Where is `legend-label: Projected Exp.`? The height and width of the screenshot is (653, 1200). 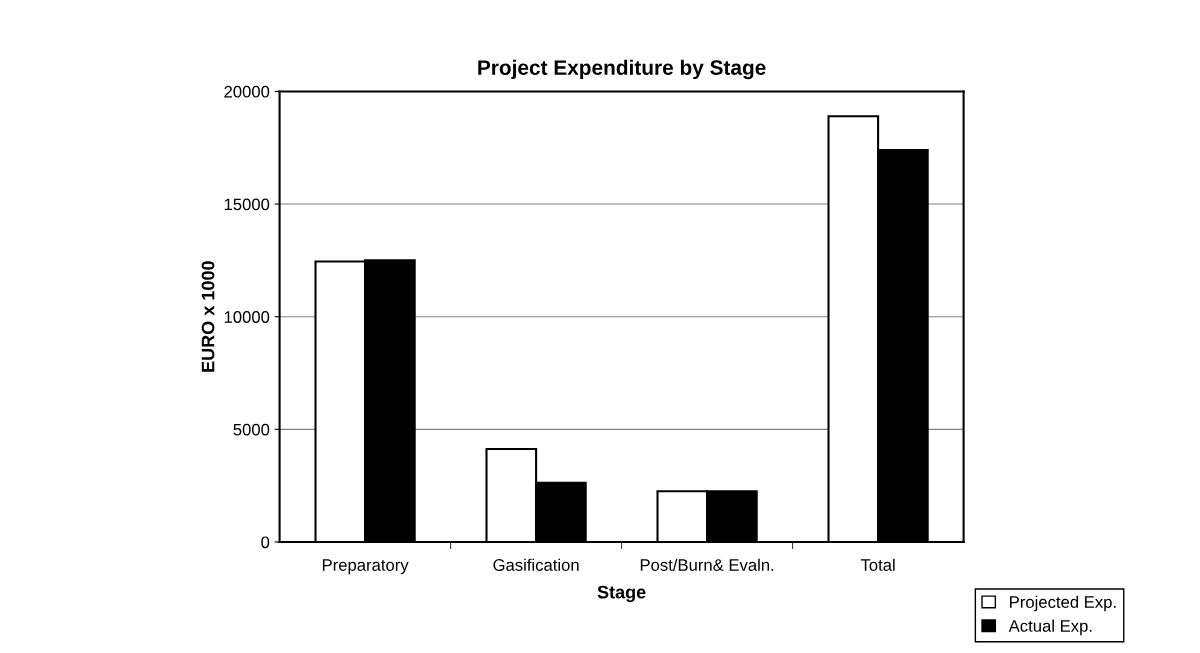
legend-label: Projected Exp. is located at coordinates (1063, 603).